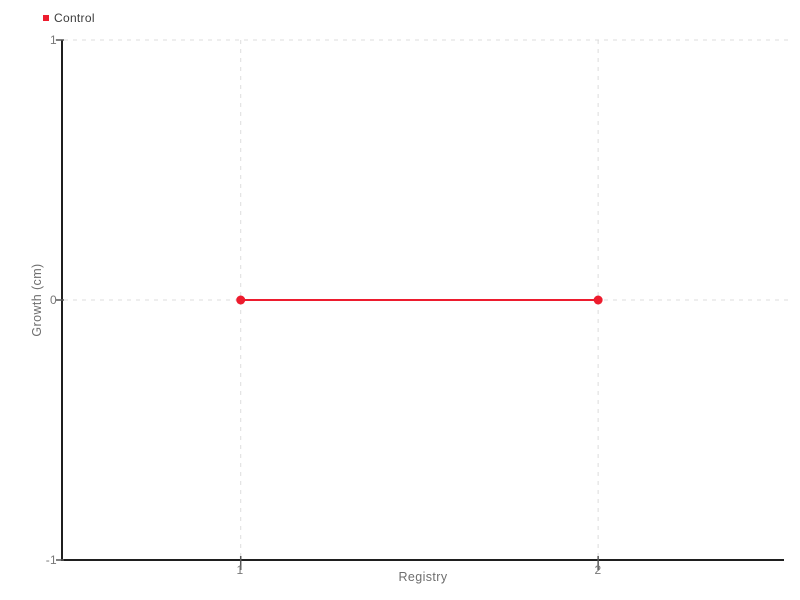 The width and height of the screenshot is (800, 600). Describe the element at coordinates (51, 560) in the screenshot. I see `y-tick-label-neg1: -1` at that location.